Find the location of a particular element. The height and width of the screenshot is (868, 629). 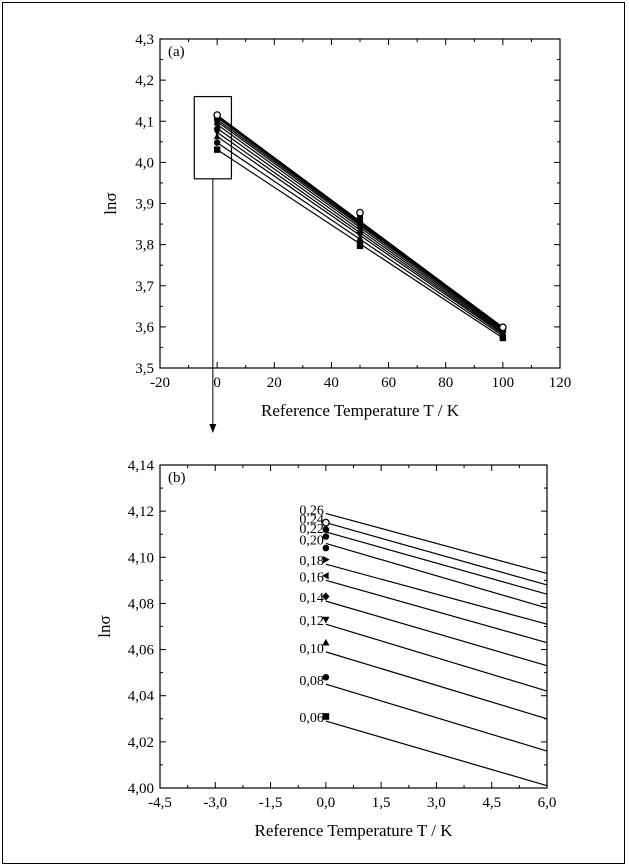

x-tick-label-a: 0 is located at coordinates (217, 383).